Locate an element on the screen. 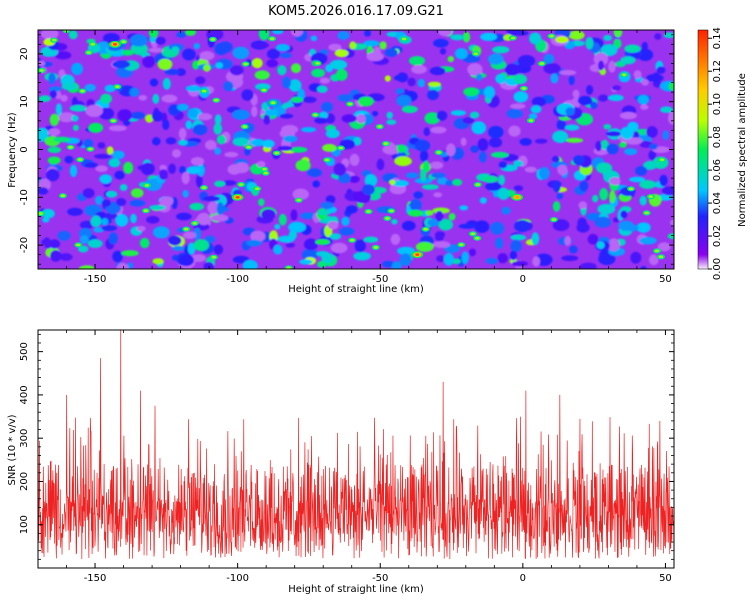 This screenshot has width=750, height=600. colorbar-gradient is located at coordinates (703, 149).